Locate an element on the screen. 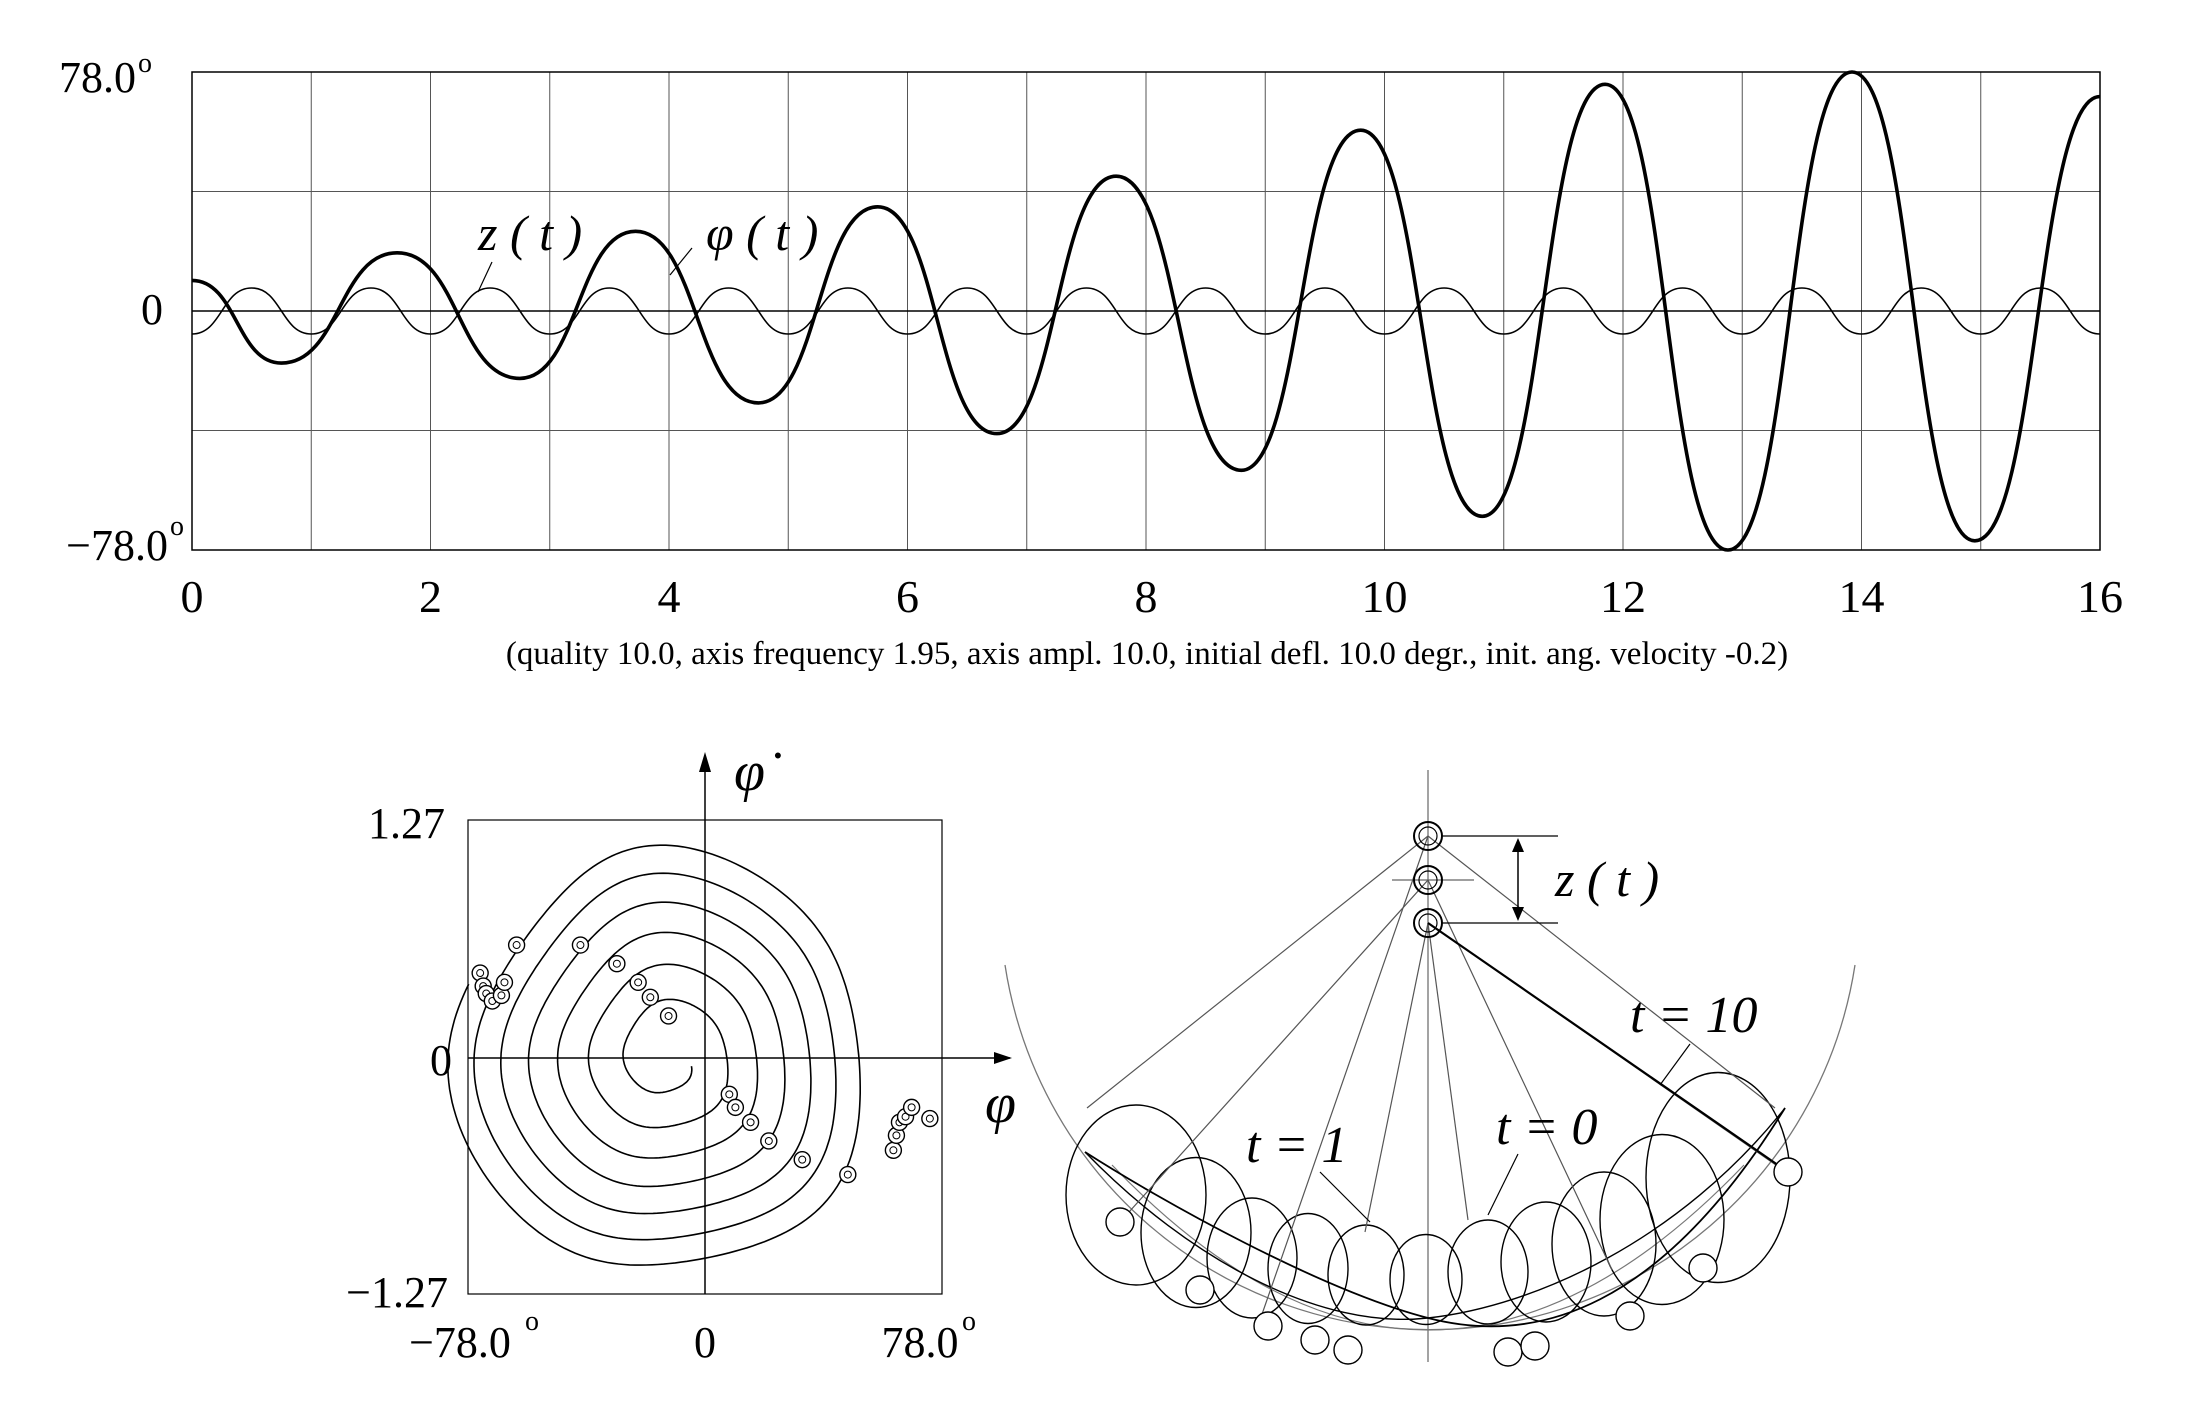  x-tick-label: 12 is located at coordinates (1623, 596).